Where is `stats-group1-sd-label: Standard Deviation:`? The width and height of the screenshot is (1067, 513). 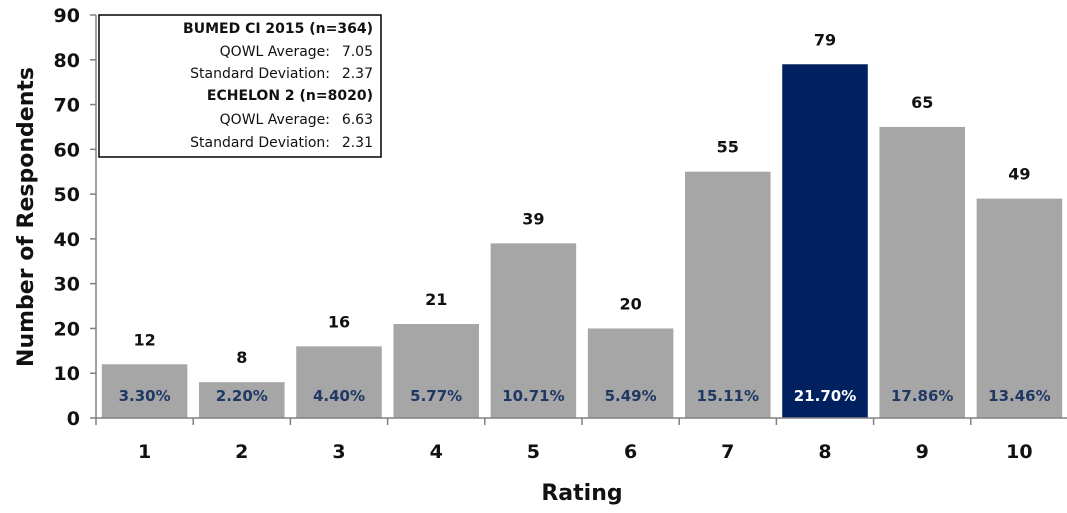 stats-group1-sd-label: Standard Deviation: is located at coordinates (260, 74).